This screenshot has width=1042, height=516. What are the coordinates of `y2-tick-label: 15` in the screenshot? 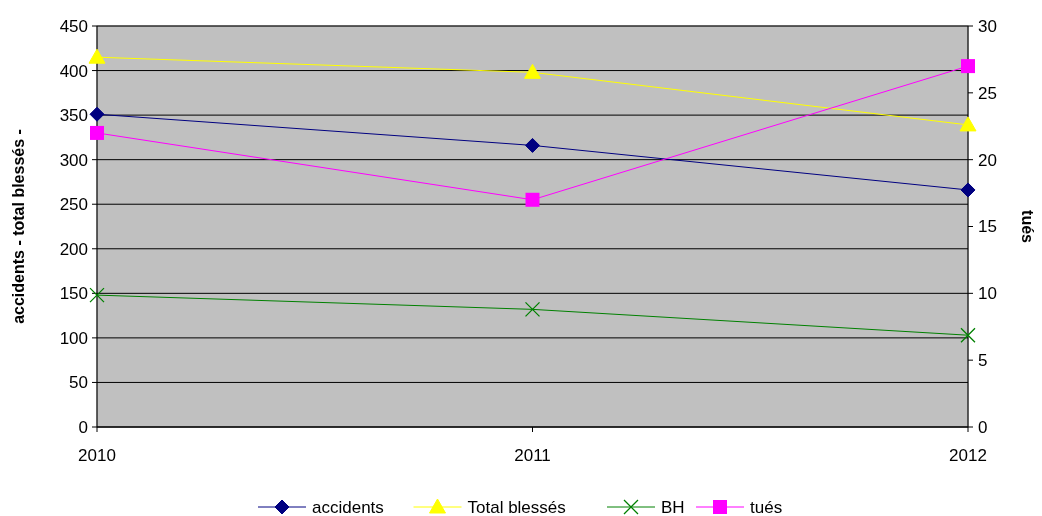 It's located at (987, 227).